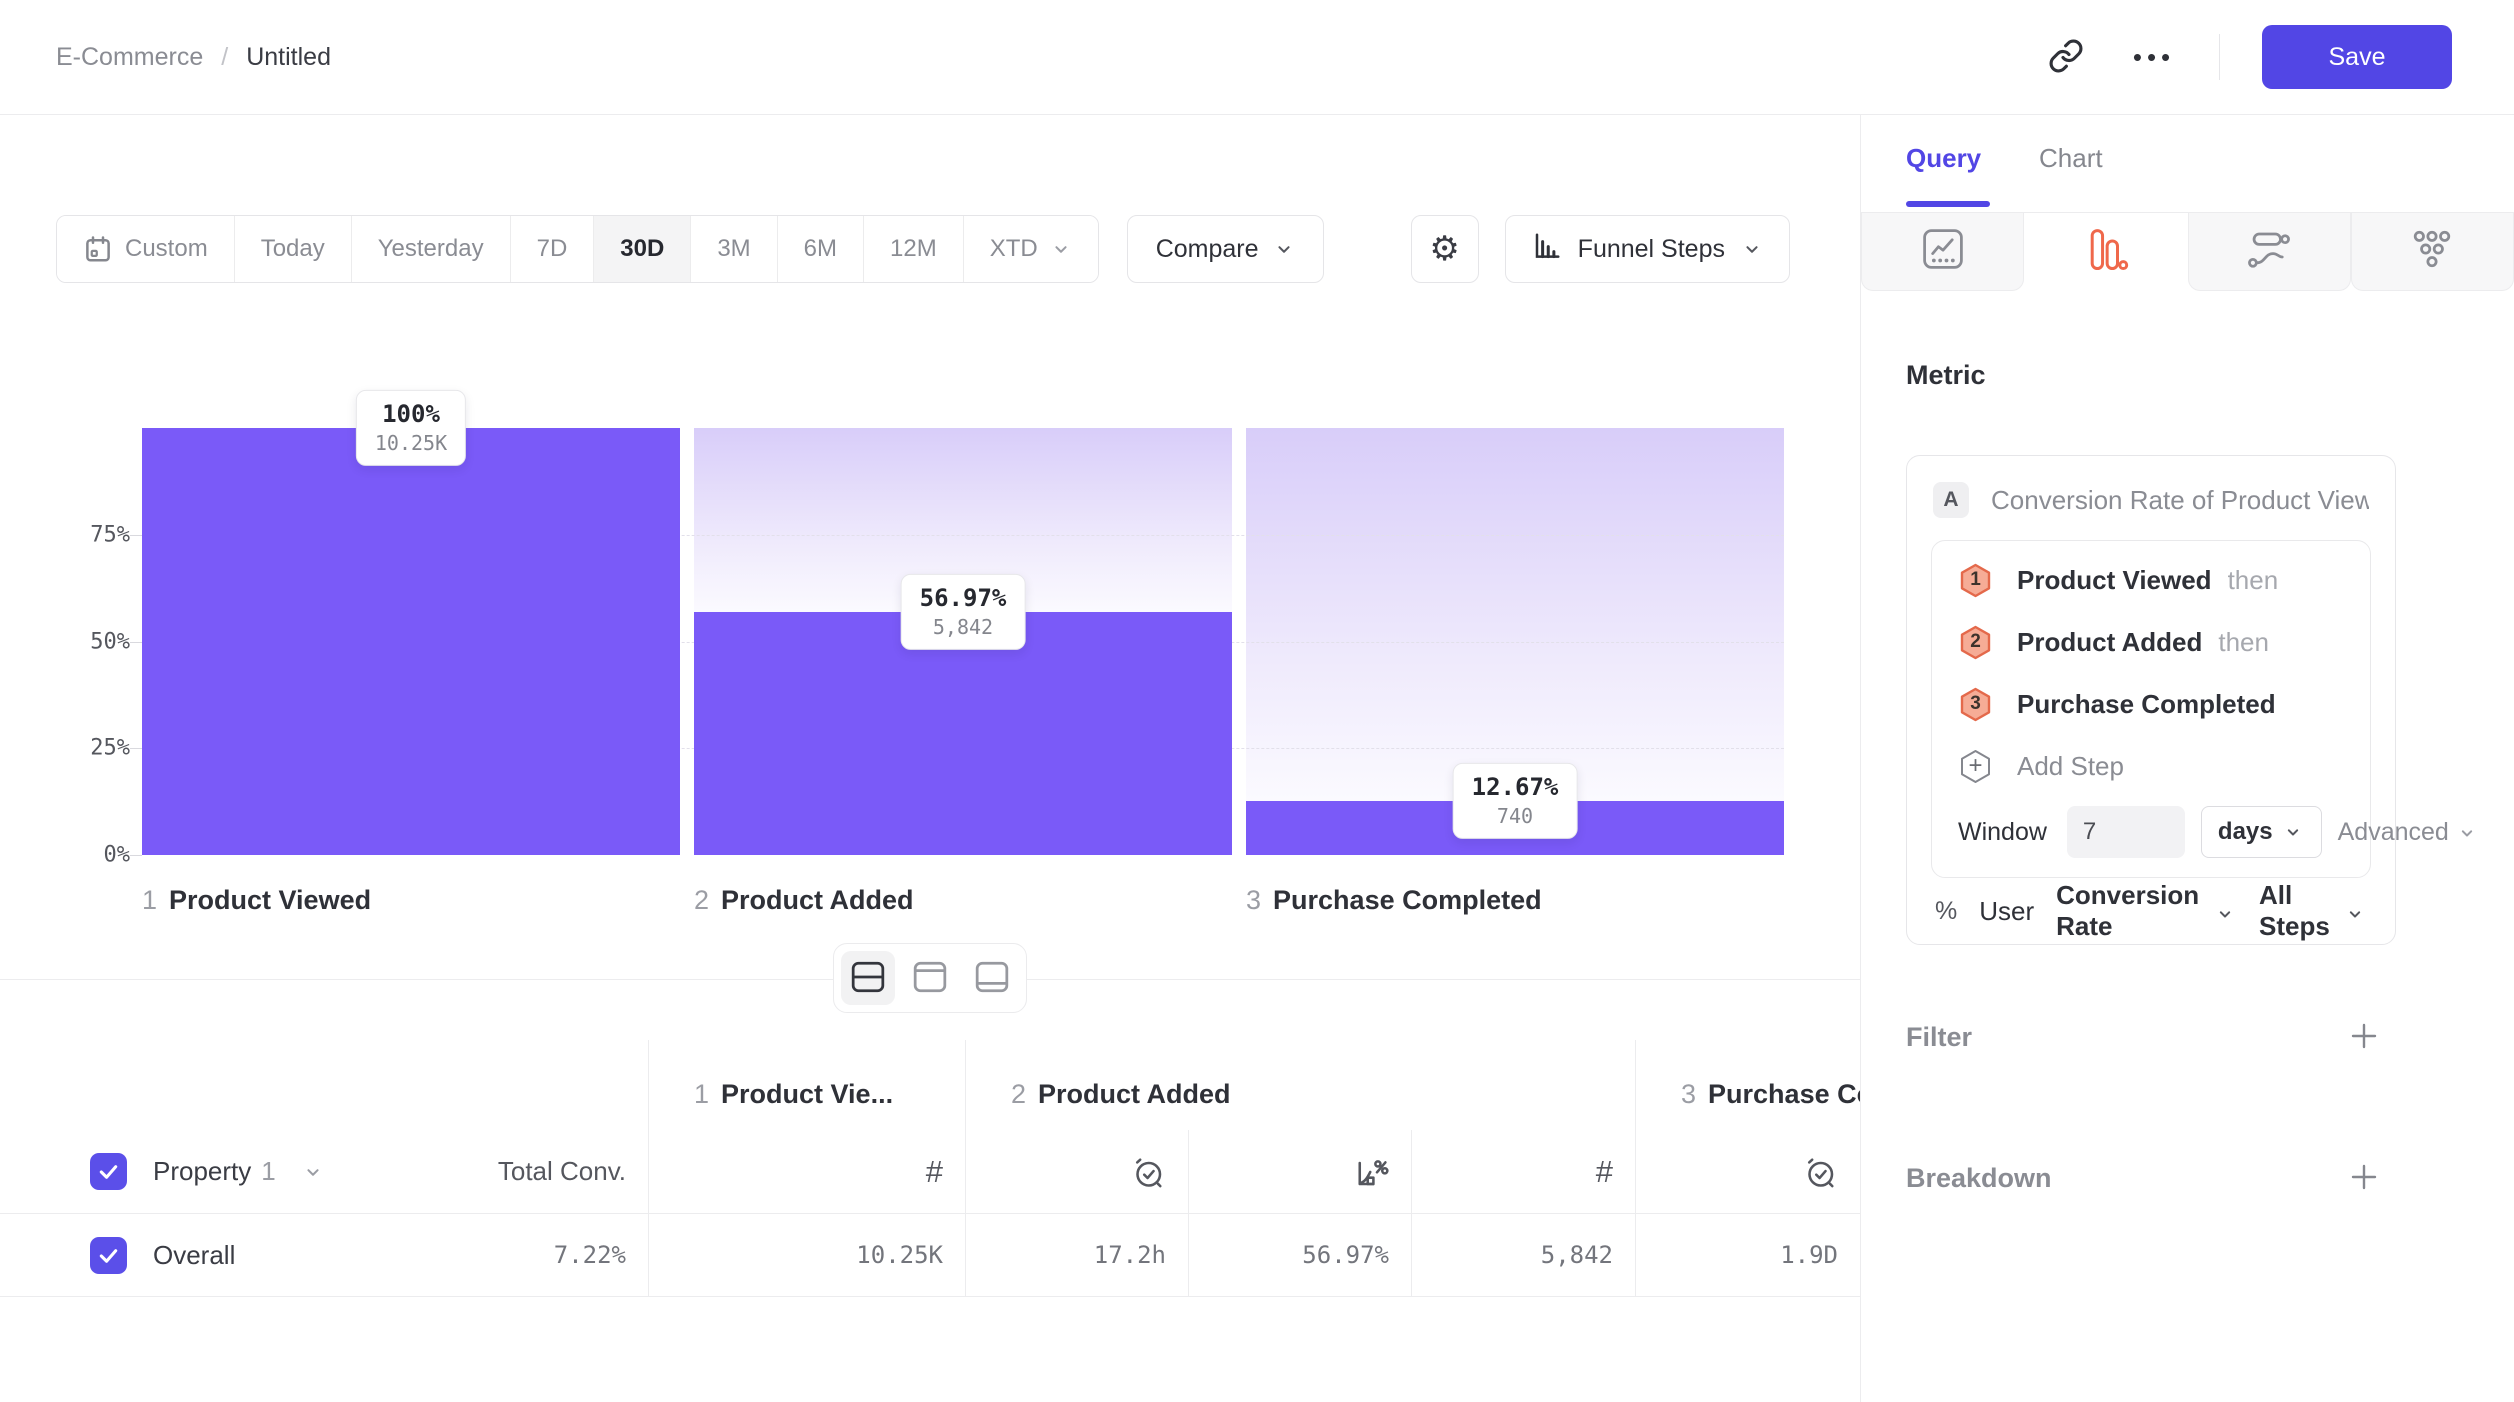 The height and width of the screenshot is (1402, 2514). What do you see at coordinates (992, 978) in the screenshot?
I see `table-only-view-button` at bounding box center [992, 978].